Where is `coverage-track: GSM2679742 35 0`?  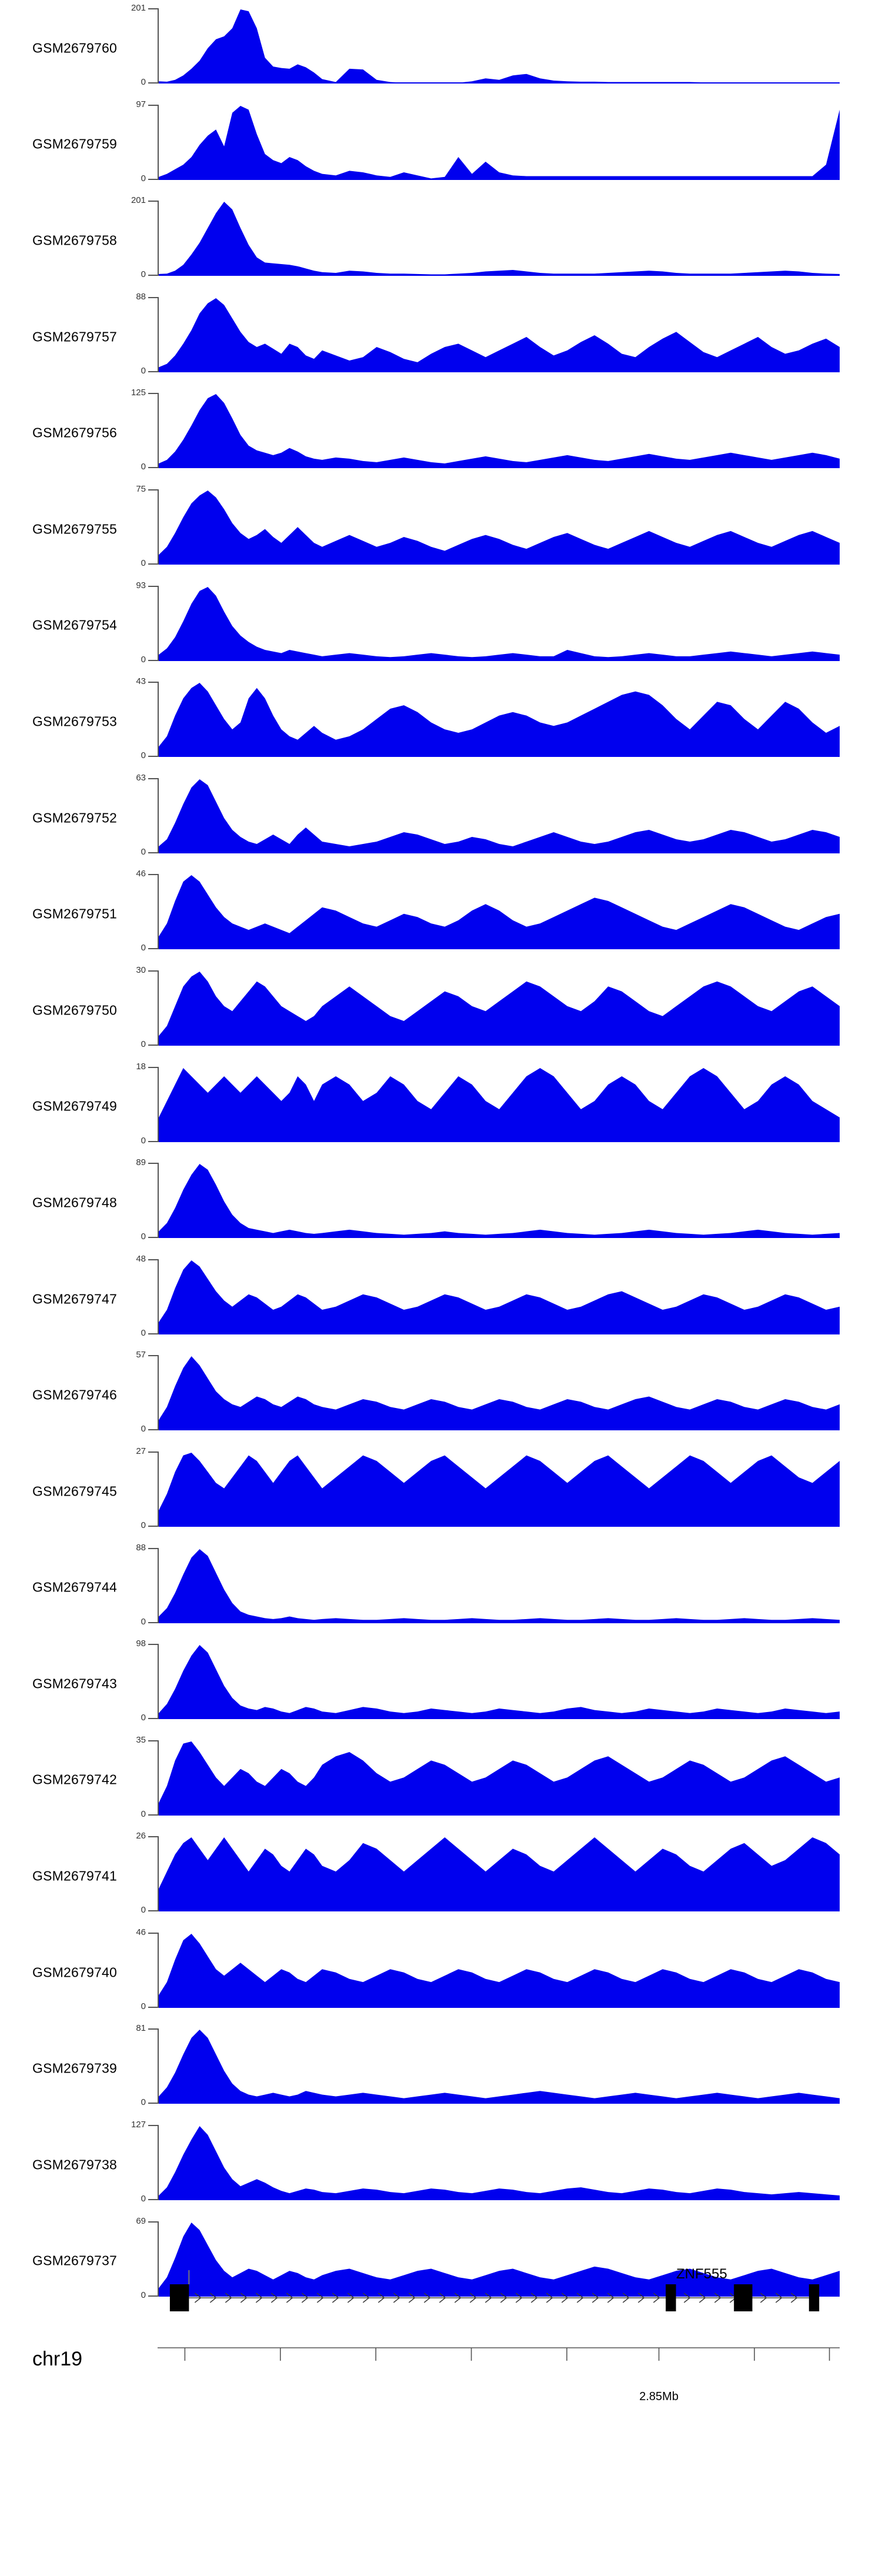
coverage-track: GSM2679742 35 0 is located at coordinates (441, 1780).